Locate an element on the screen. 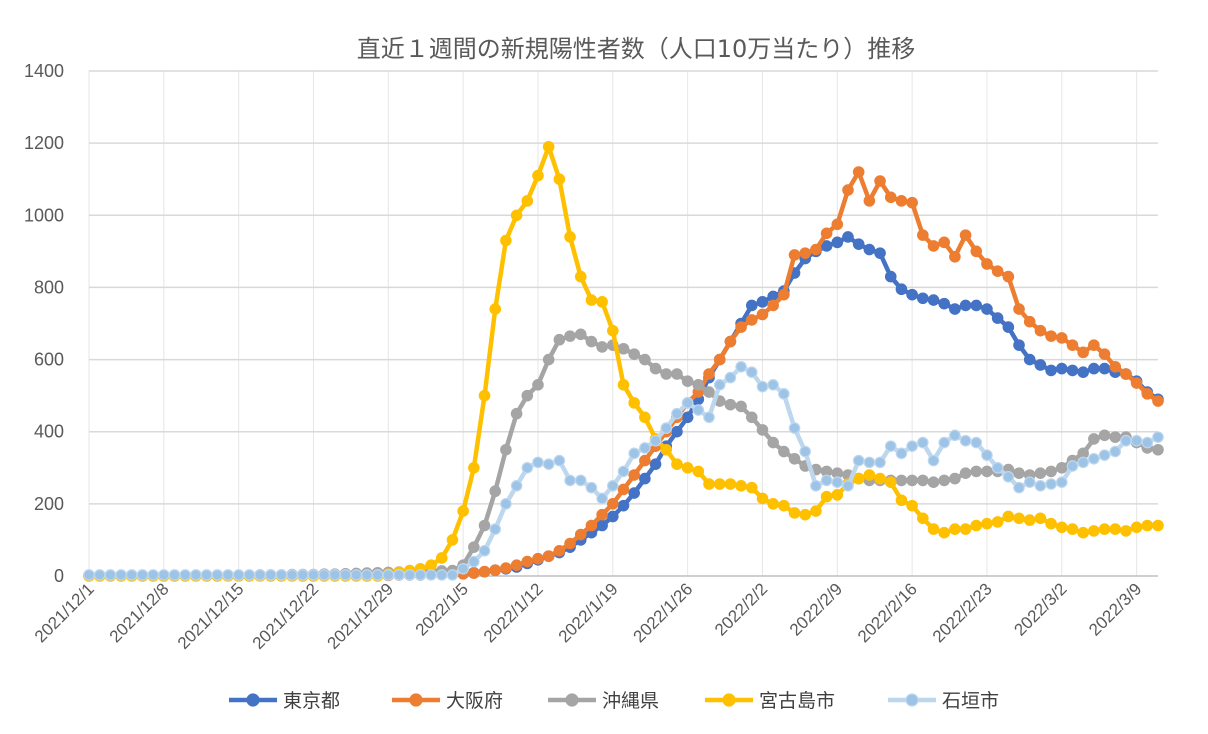  x-tick-label: 2022/1/26 is located at coordinates (663, 612).